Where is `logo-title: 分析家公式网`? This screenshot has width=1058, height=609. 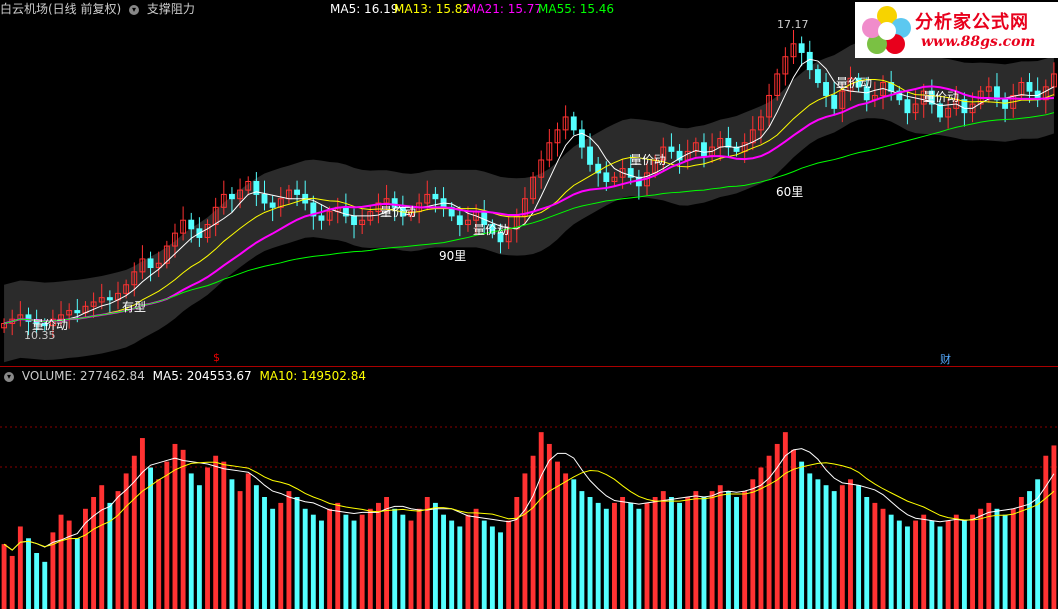 logo-title: 分析家公式网 is located at coordinates (972, 22).